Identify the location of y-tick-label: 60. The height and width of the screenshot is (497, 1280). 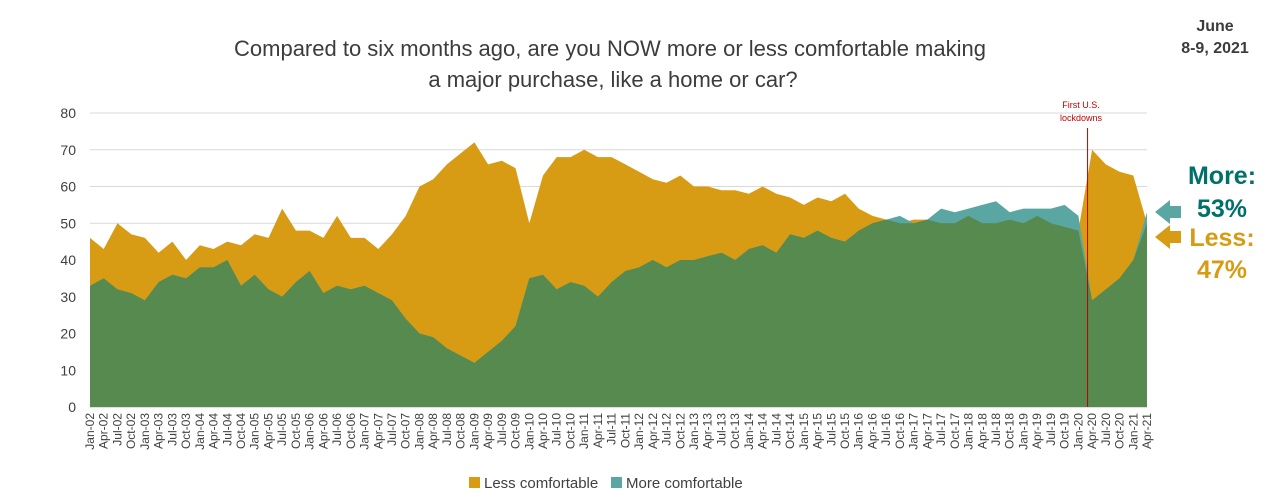
(68, 187).